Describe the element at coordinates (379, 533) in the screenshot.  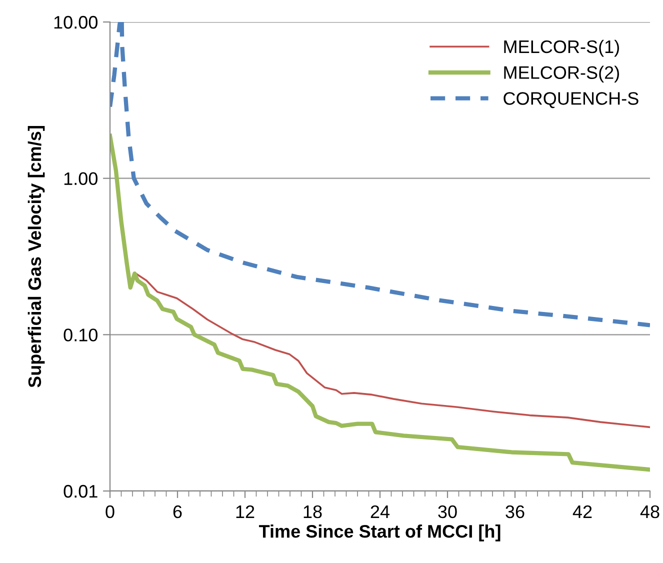
I see `x-axis-title: Time Since Start of MCCI [h]` at that location.